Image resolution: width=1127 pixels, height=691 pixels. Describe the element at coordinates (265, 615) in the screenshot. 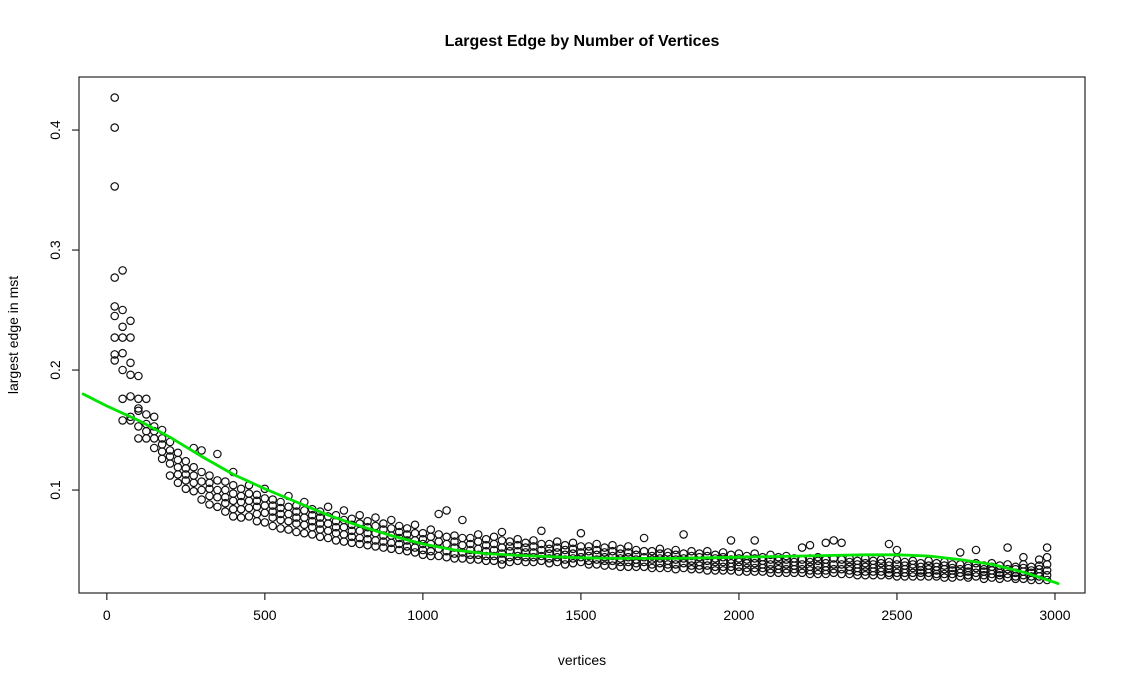

I see `x-tick-label: 500` at that location.